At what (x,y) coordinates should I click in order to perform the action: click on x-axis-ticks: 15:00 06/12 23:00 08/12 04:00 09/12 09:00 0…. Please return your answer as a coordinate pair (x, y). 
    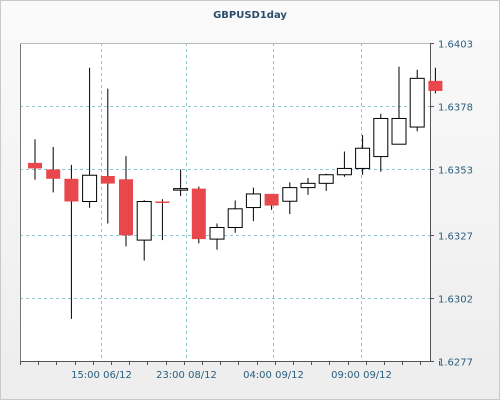
    Looking at the image, I should click on (230, 371).